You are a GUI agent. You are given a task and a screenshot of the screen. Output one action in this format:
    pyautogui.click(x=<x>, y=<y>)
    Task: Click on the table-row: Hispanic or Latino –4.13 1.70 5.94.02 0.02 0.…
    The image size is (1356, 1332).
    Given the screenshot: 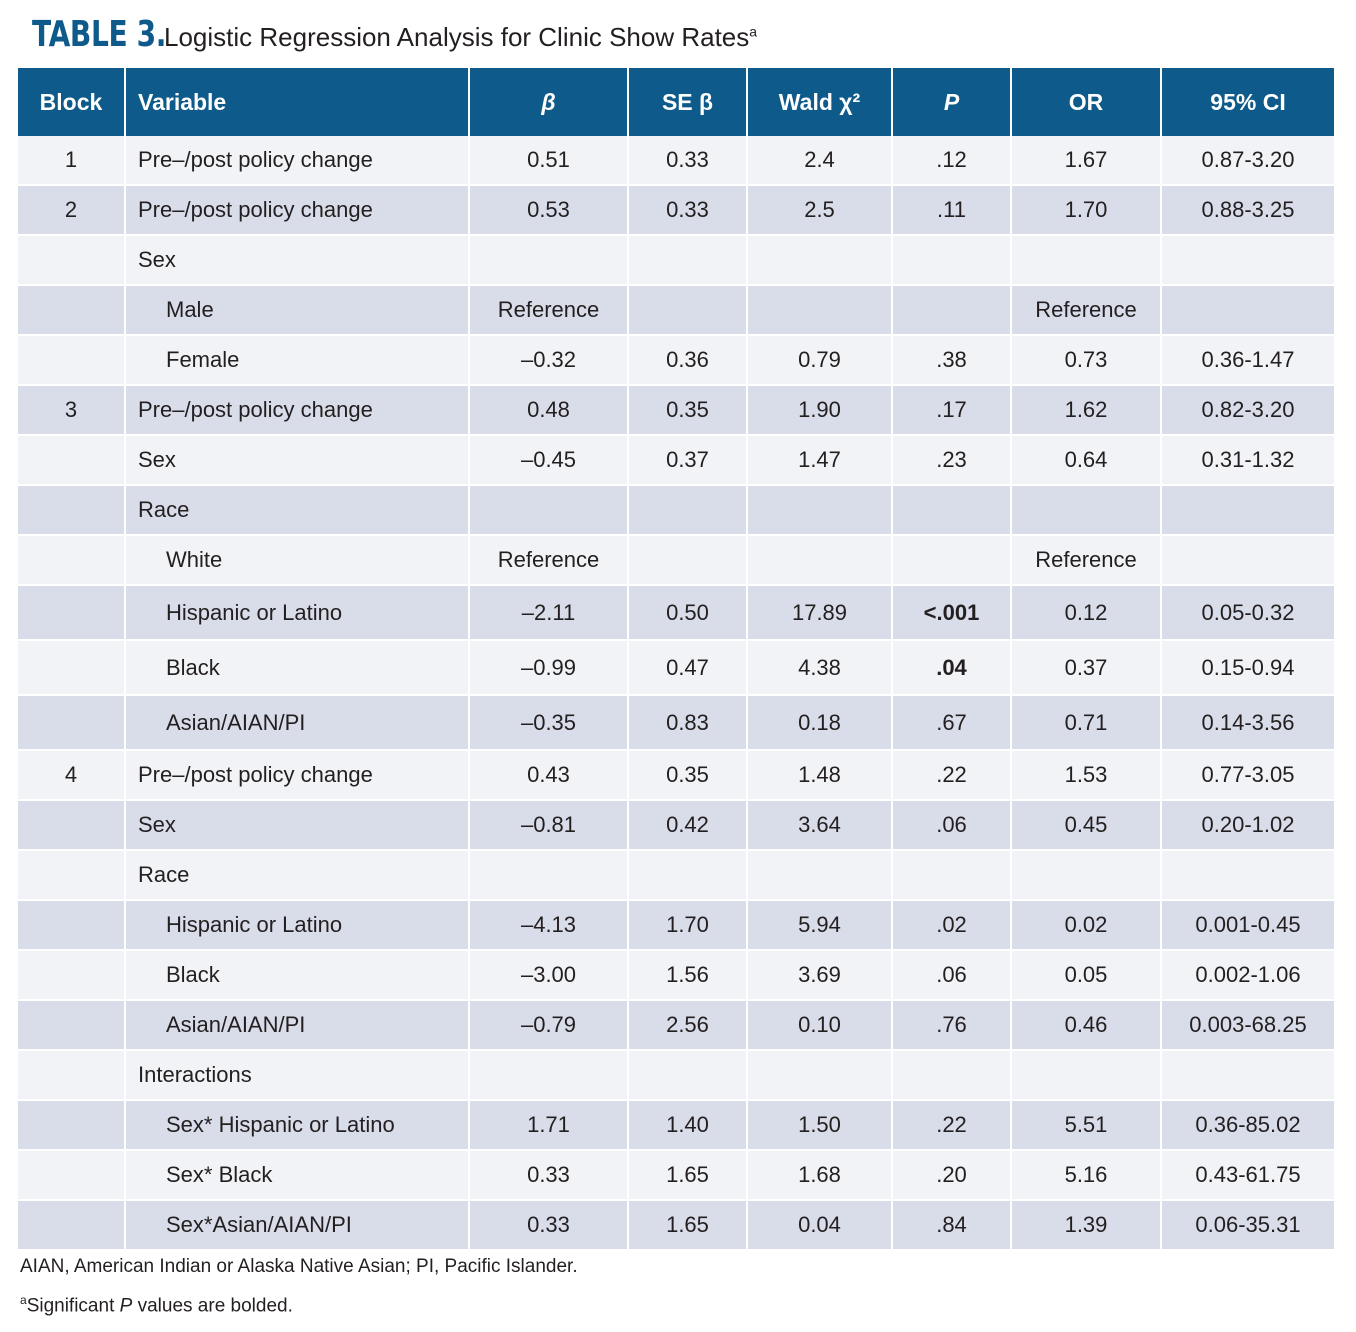 What is the action you would take?
    pyautogui.click(x=676, y=925)
    